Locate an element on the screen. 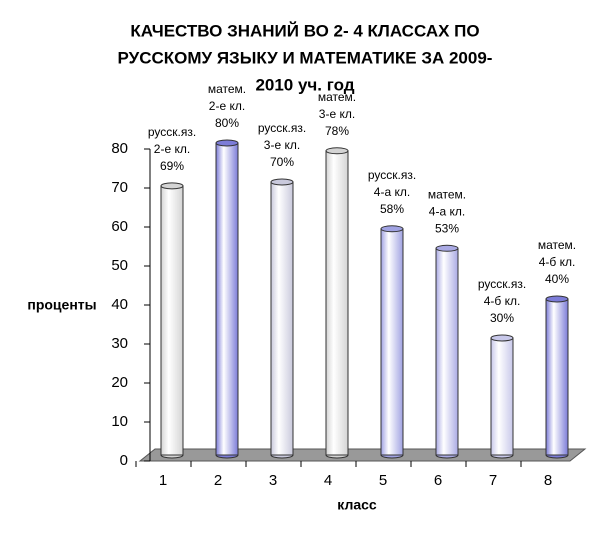 This screenshot has width=610, height=542. data-label: 40% is located at coordinates (557, 279).